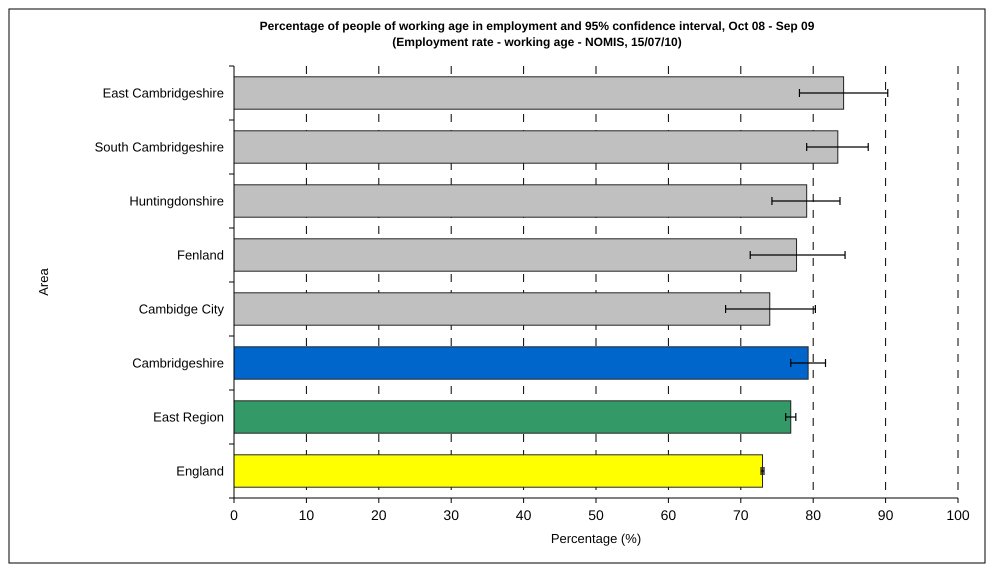 The height and width of the screenshot is (572, 997). What do you see at coordinates (159, 147) in the screenshot?
I see `y-tick-label: South Cambridgeshire` at bounding box center [159, 147].